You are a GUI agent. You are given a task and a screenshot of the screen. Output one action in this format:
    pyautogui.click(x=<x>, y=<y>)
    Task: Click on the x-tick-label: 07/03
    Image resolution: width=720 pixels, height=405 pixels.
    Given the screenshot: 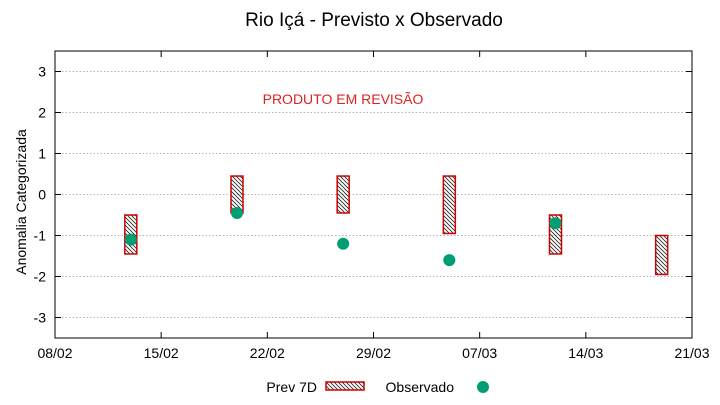 What is the action you would take?
    pyautogui.click(x=479, y=353)
    